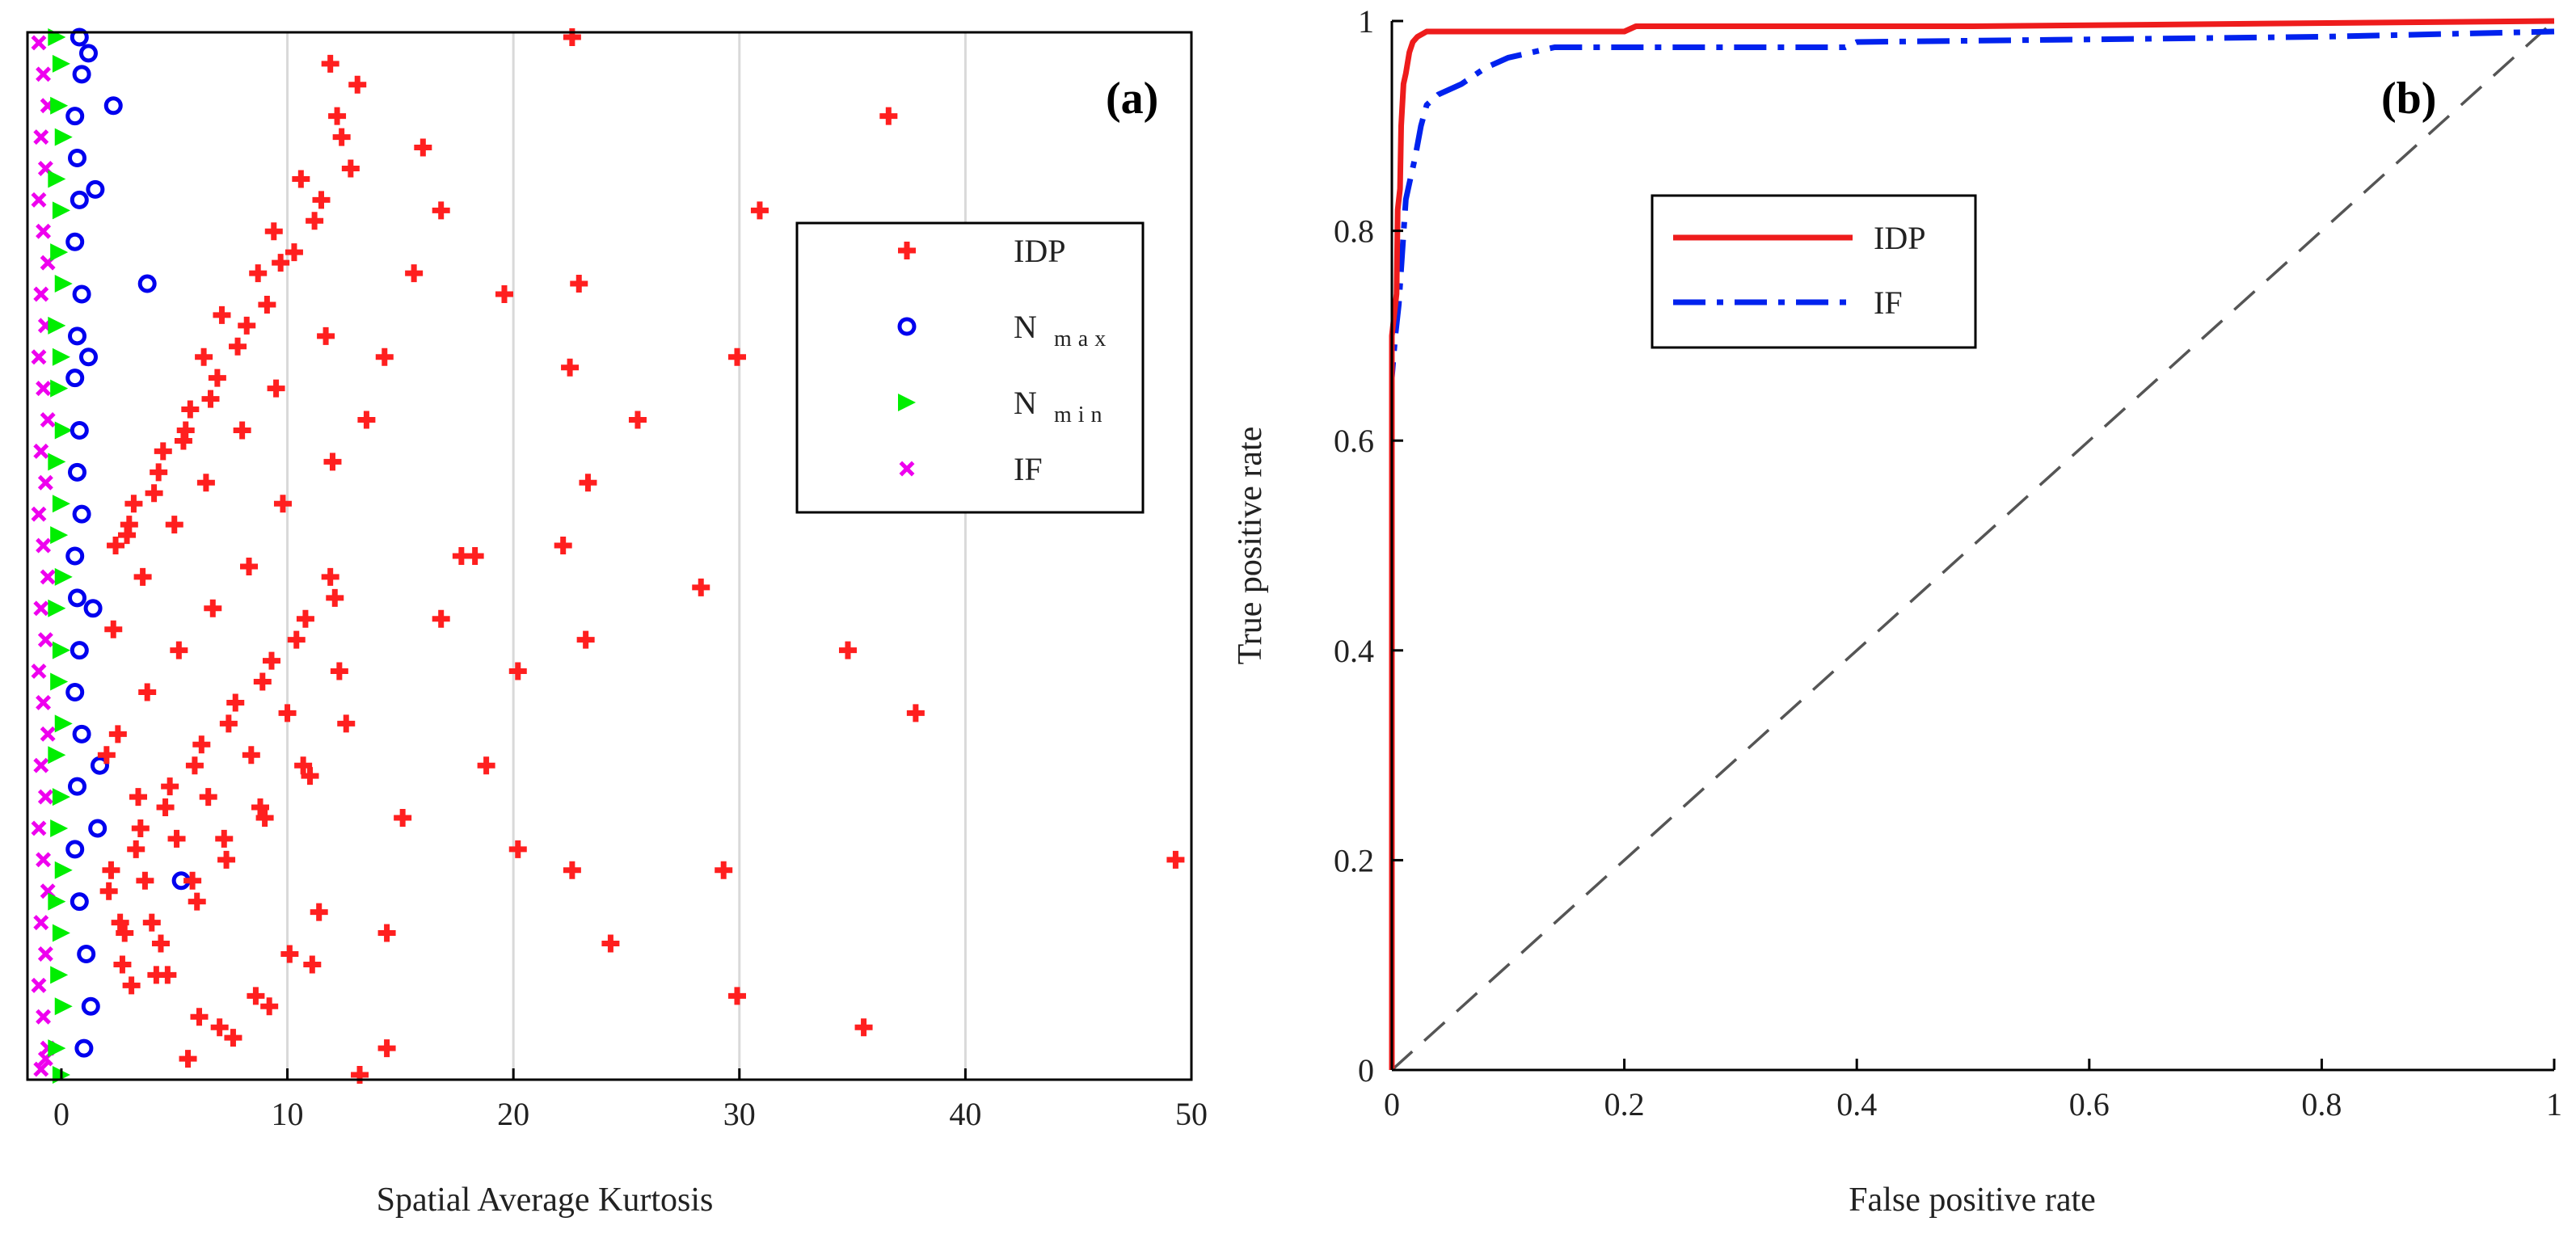  I want to click on x-axis-ticks: 0 0.2 0.4 0.6 0.8 1, so click(1973, 1091).